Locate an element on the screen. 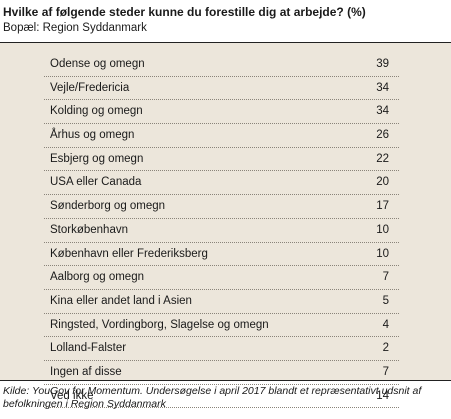 The width and height of the screenshot is (451, 419). table-row: Sønderborg og omegn 17 is located at coordinates (221, 207).